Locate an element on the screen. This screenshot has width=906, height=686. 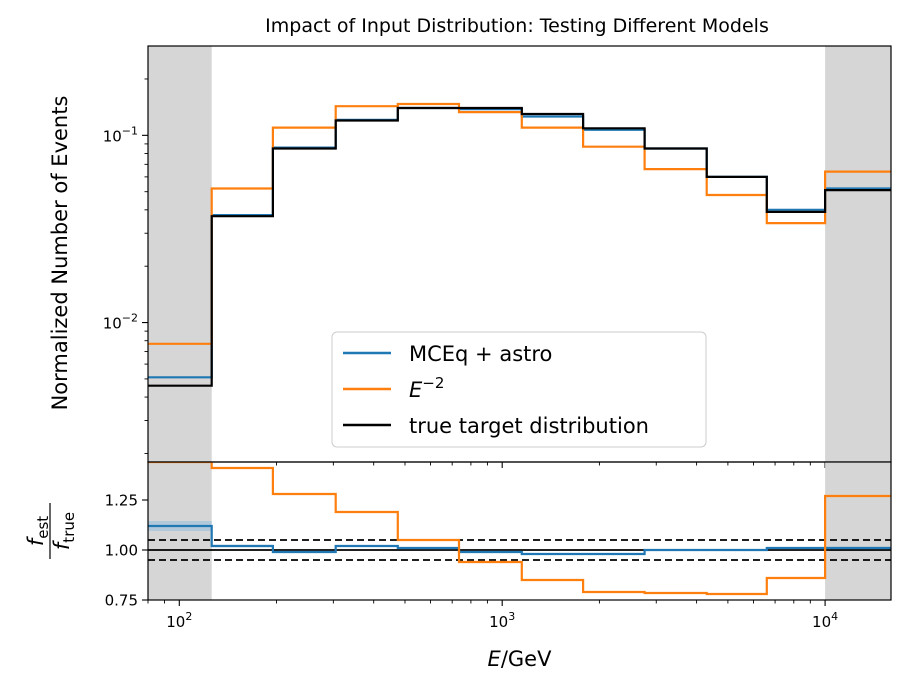
ratio-y-label-numerator: fest is located at coordinates (38, 531).